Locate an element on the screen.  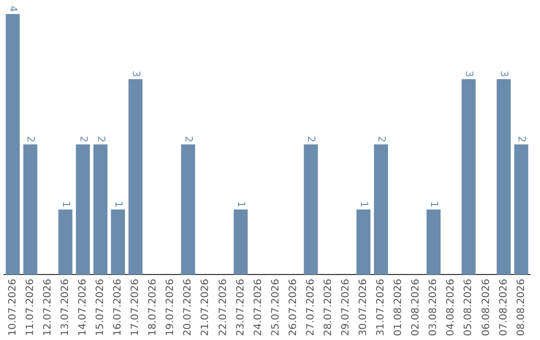
x-tick-label: 02.08.2026 is located at coordinates (416, 307).